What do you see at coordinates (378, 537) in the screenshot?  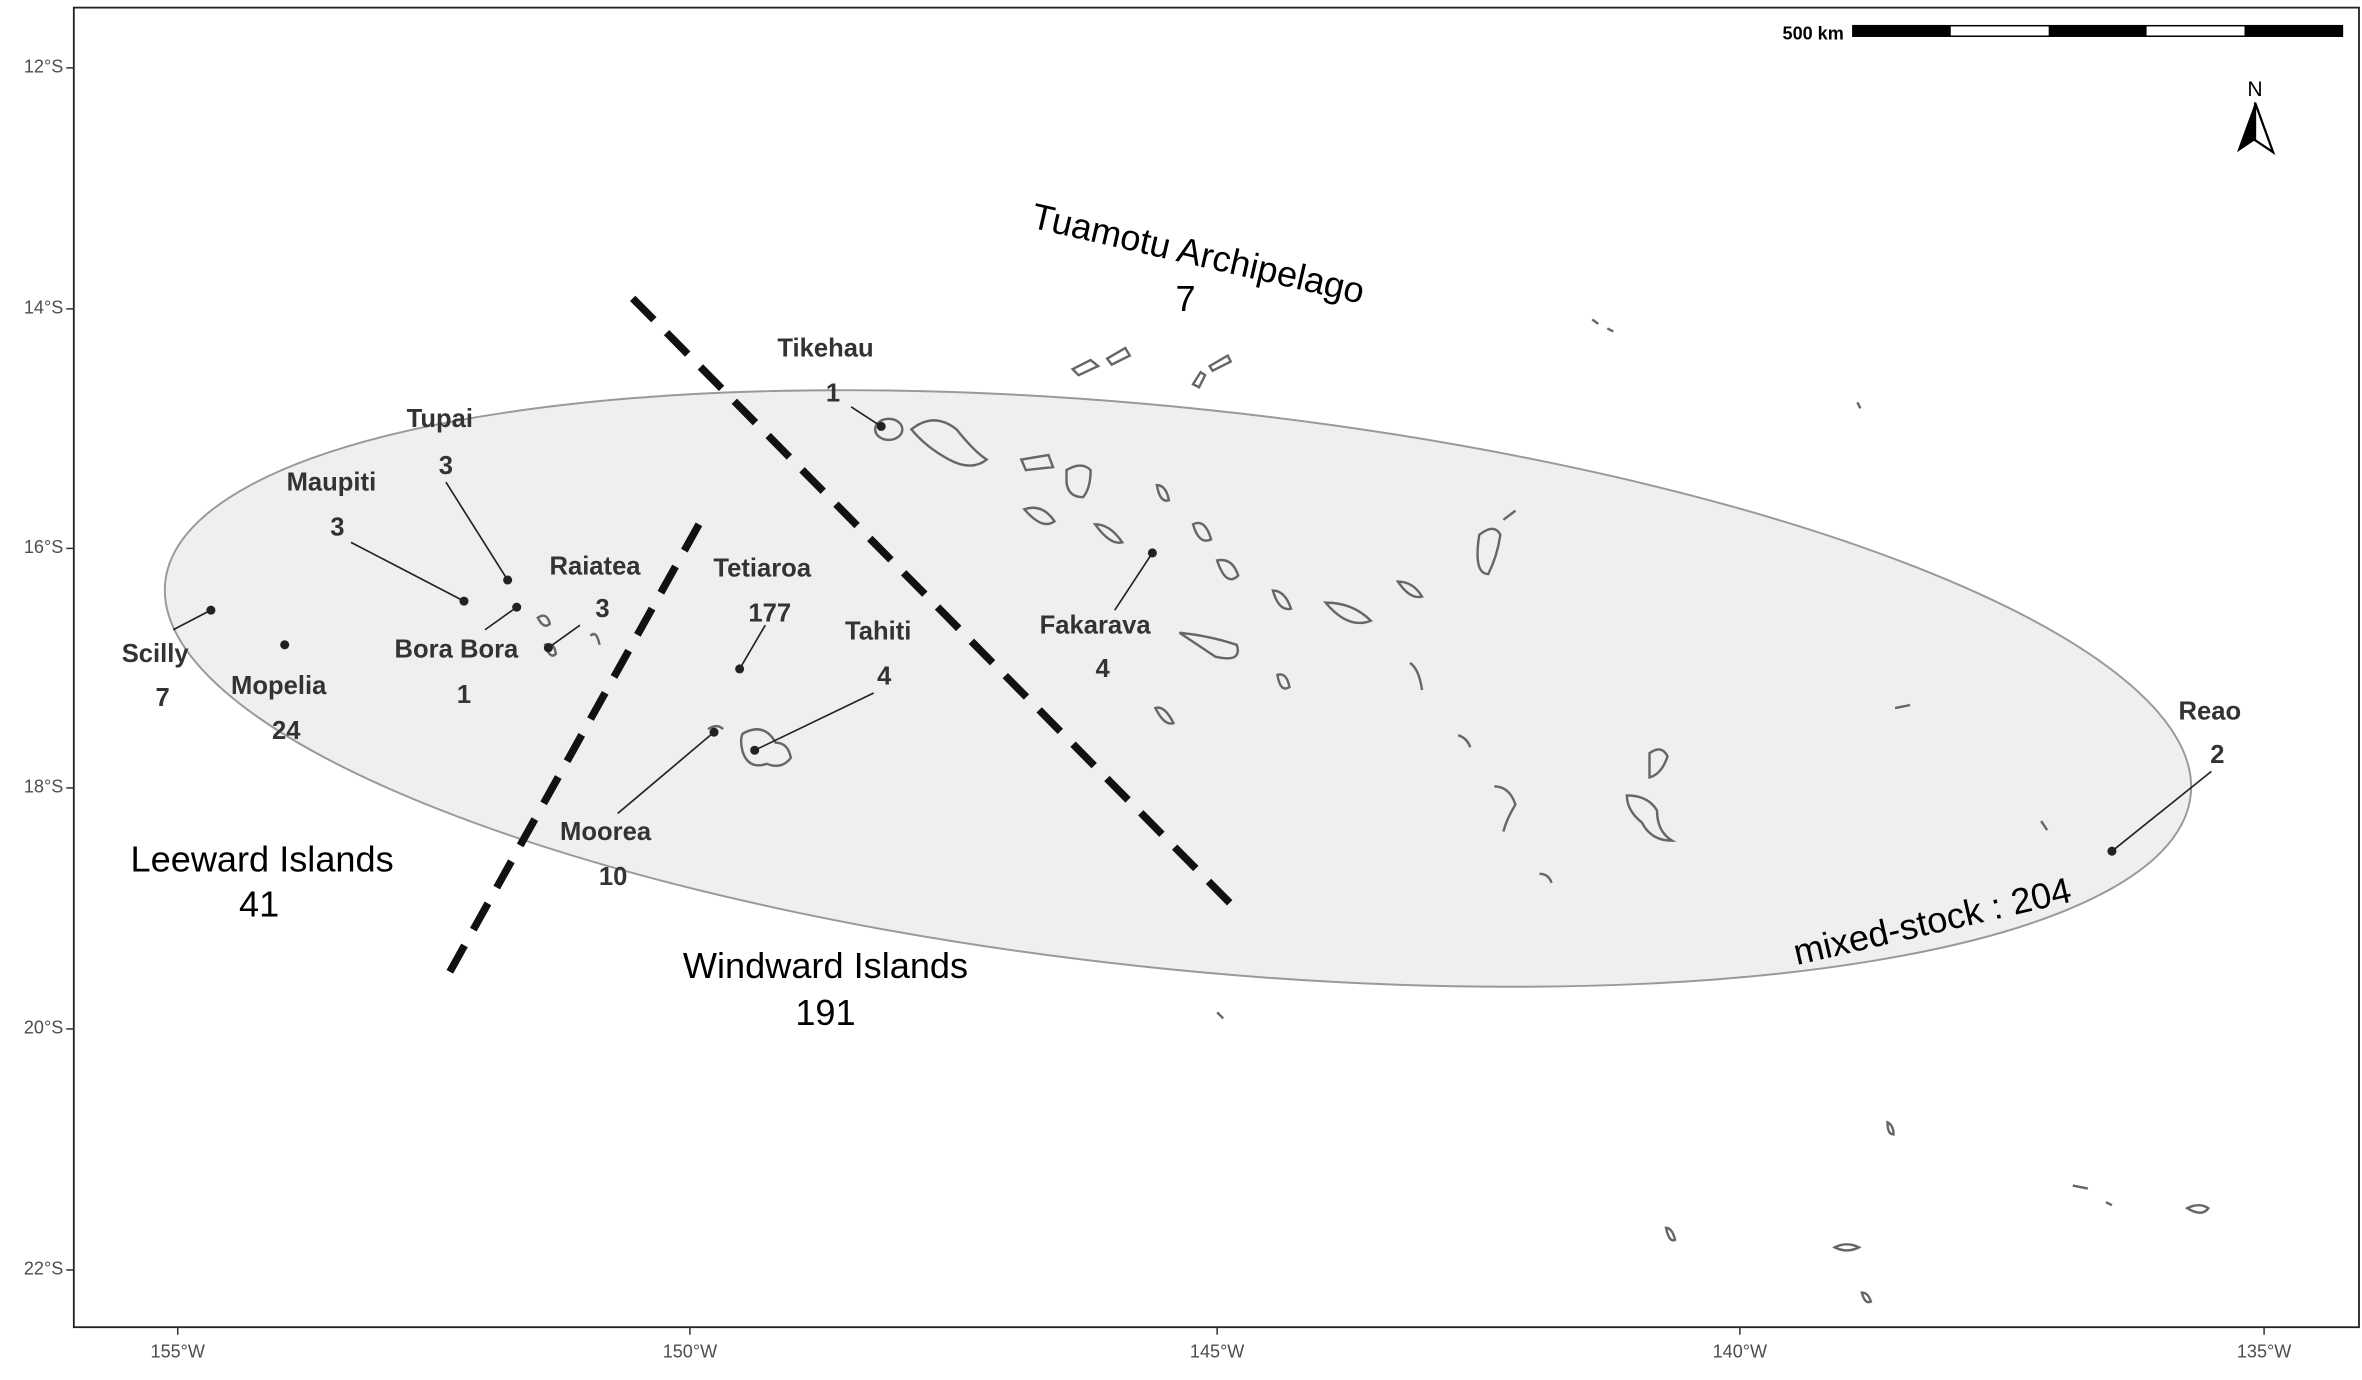 I see `island: Maupiti 3` at bounding box center [378, 537].